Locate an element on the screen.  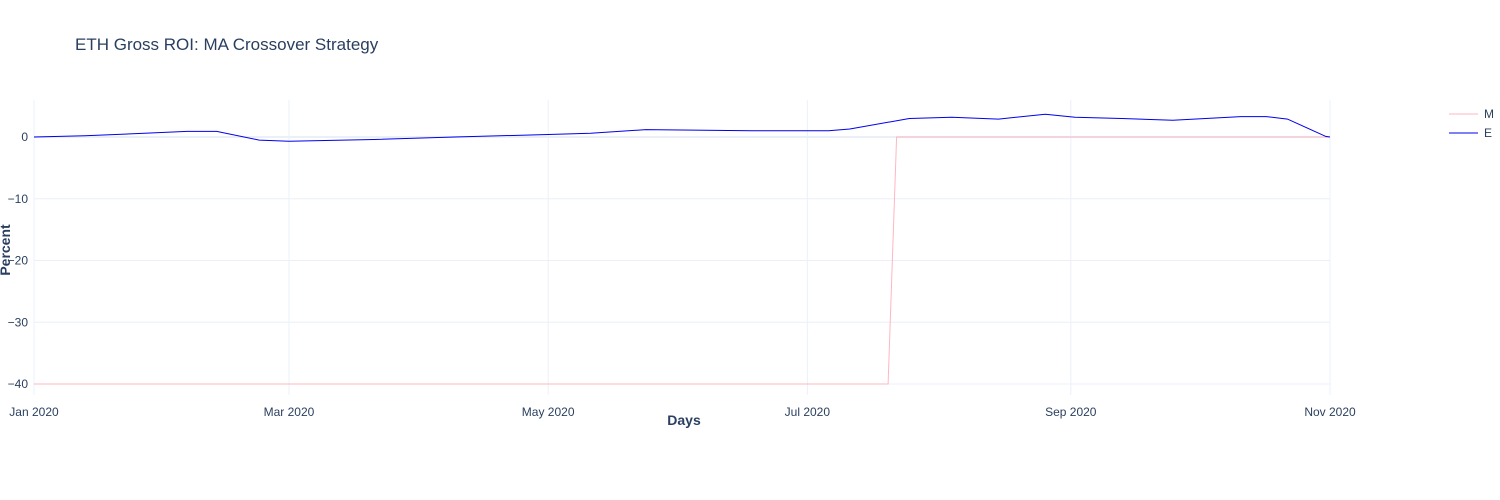
y-tick-label: −40 is located at coordinates (18, 384).